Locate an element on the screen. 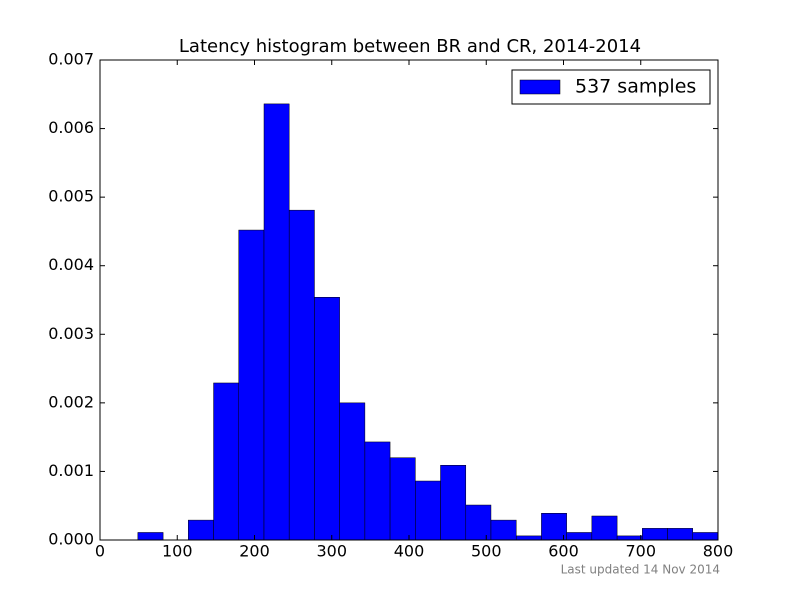 This screenshot has width=800, height=600. y-tick-label: 0.002 is located at coordinates (71, 401).